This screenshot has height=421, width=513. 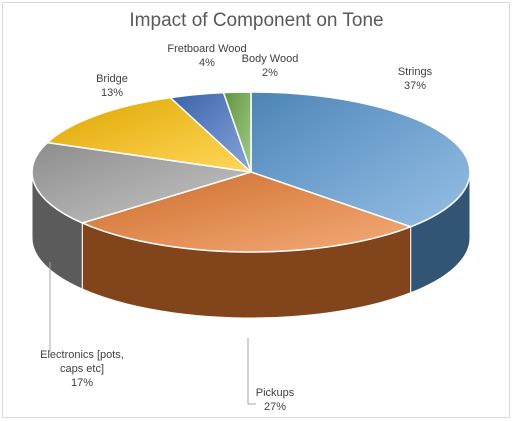 I want to click on leader-line, so click(x=251, y=371).